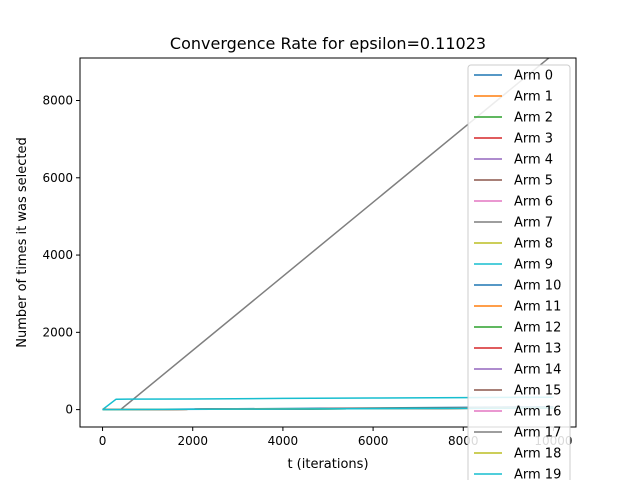 Image resolution: width=640 pixels, height=480 pixels. What do you see at coordinates (537, 328) in the screenshot?
I see `legend-label: Arm 12` at bounding box center [537, 328].